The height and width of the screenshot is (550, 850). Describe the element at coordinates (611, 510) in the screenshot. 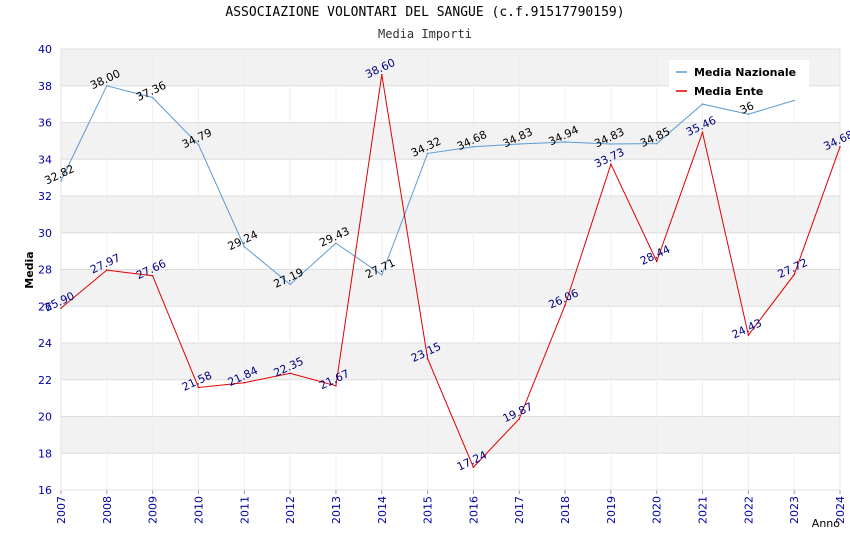

I see `x-tick-label: 2019` at that location.